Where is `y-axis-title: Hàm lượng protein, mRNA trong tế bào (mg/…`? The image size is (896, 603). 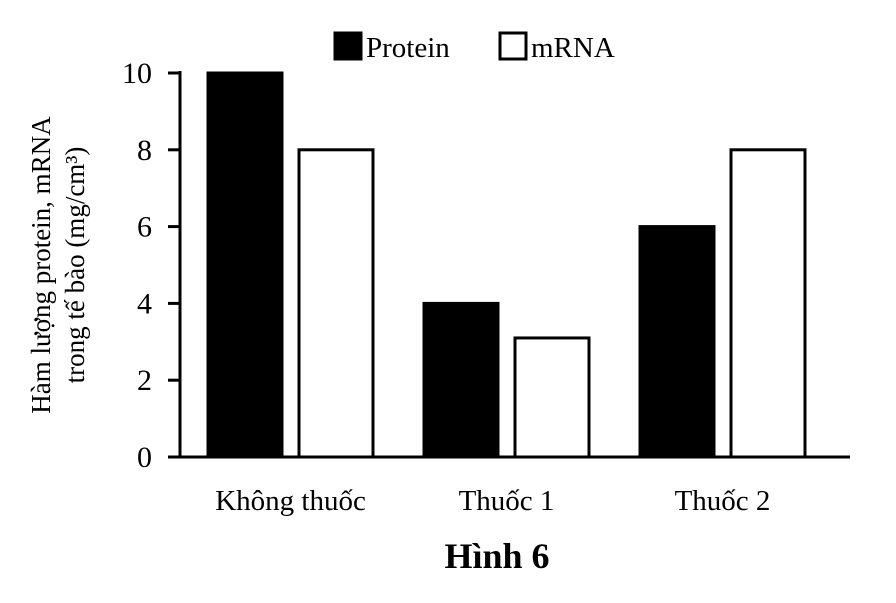 y-axis-title: Hàm lượng protein, mRNA trong tế bào (mg/… is located at coordinates (58, 265).